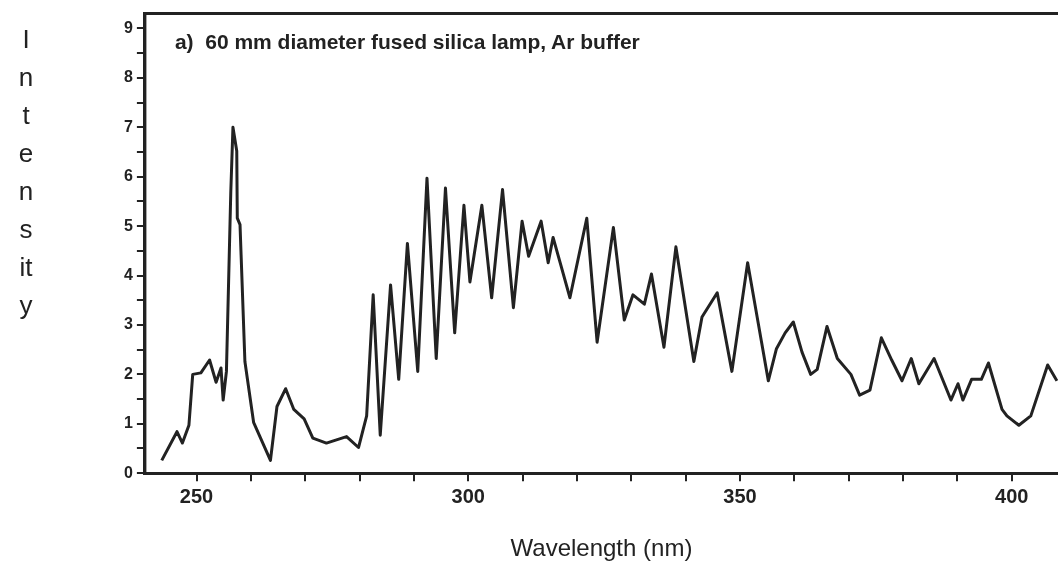 Image resolution: width=1058 pixels, height=578 pixels. I want to click on x-tick-label: 250, so click(196, 495).